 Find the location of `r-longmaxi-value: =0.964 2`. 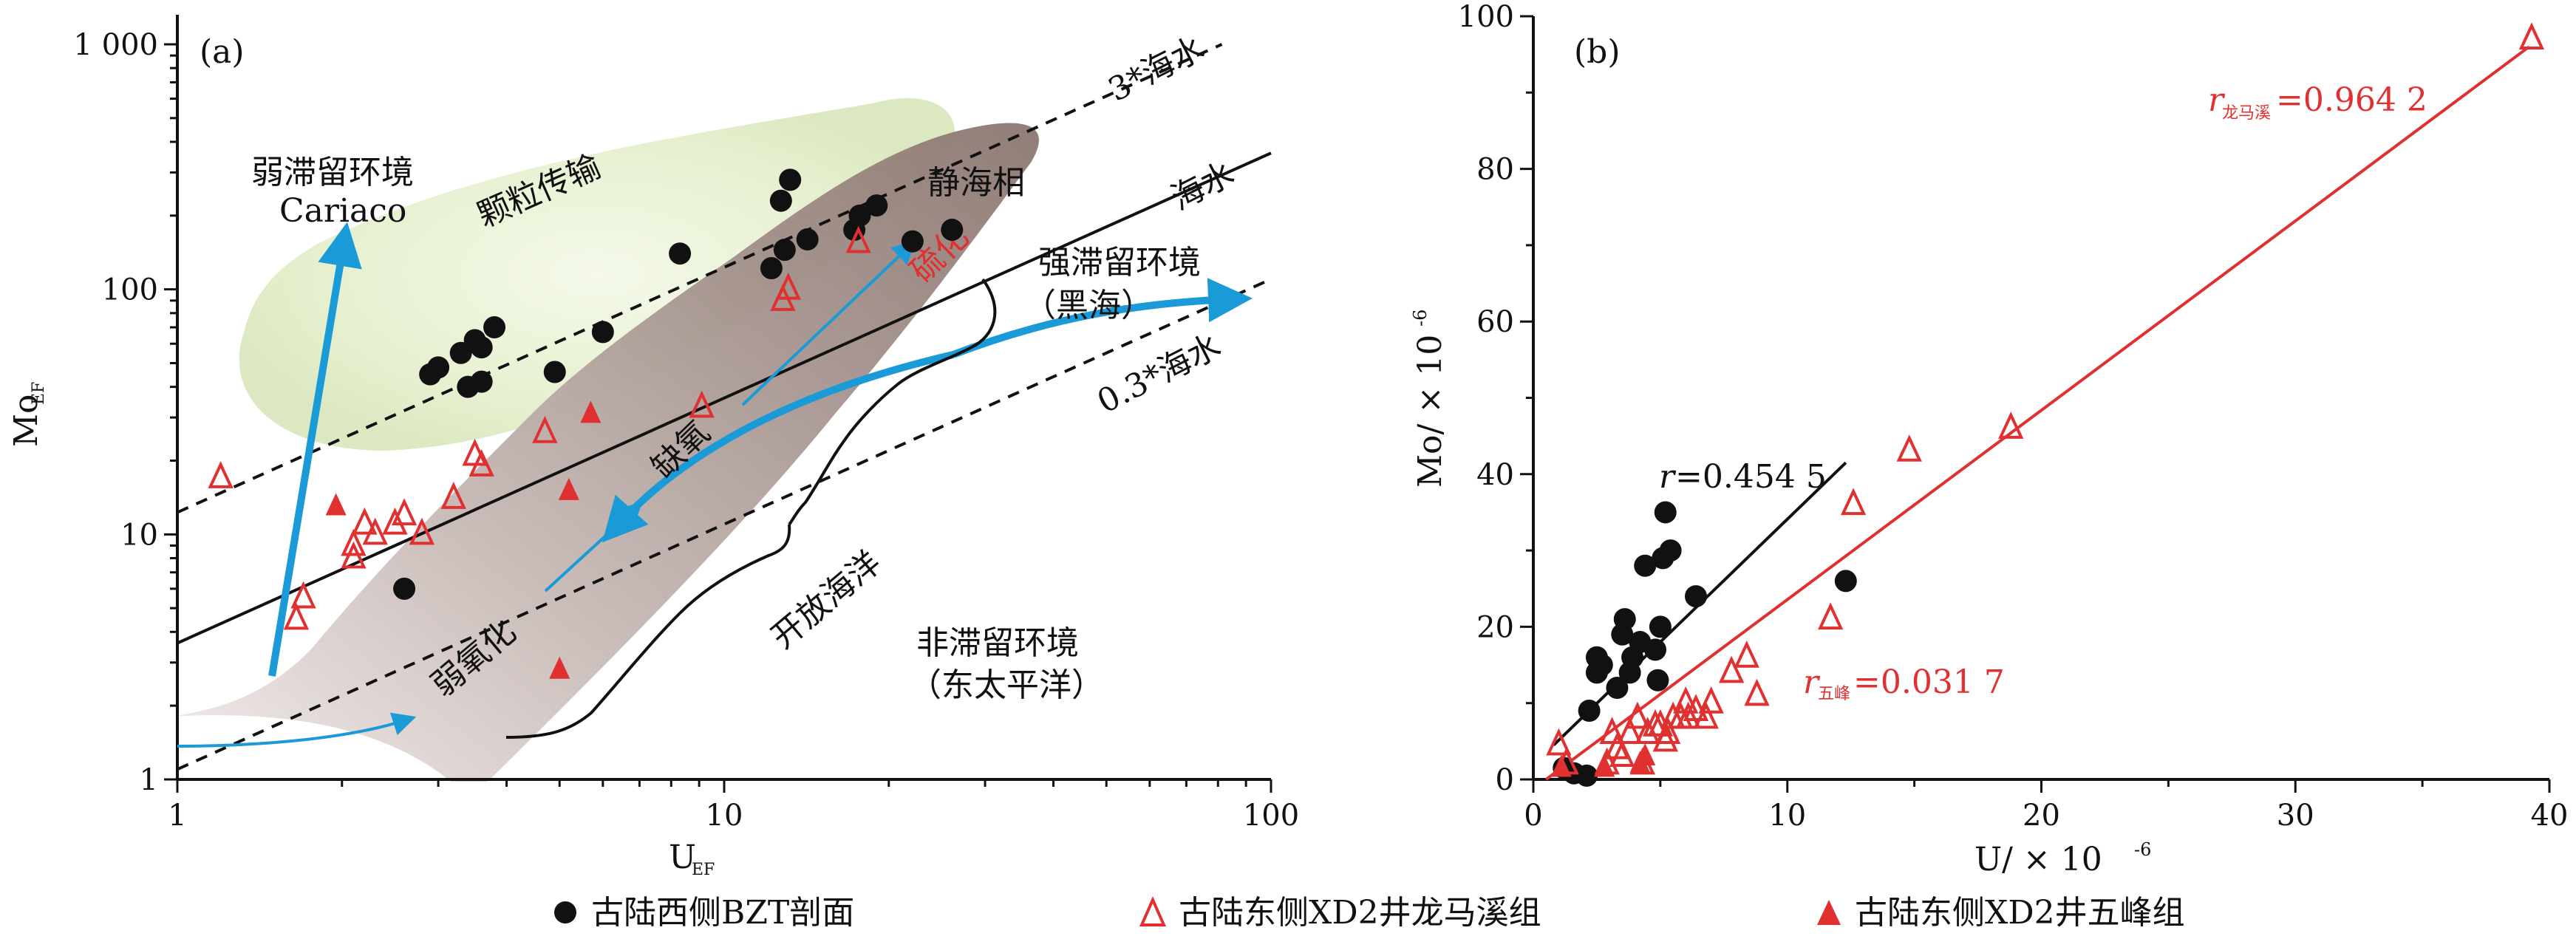

r-longmaxi-value: =0.964 2 is located at coordinates (2351, 100).